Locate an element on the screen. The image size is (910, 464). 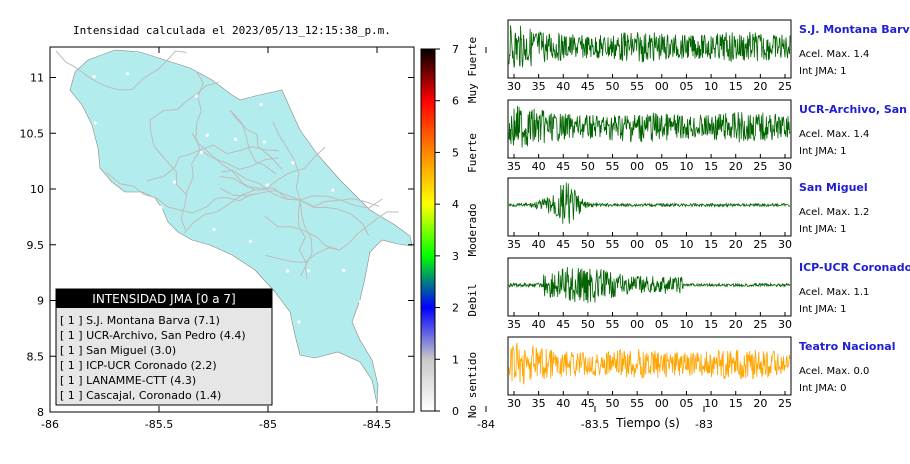
map-y-tick-label: 10.5 is located at coordinates (32, 133).